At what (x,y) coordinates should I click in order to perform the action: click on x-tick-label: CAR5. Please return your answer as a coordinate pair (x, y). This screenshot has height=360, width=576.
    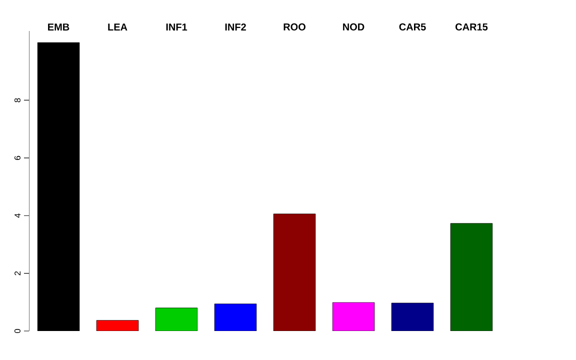
    Looking at the image, I should click on (412, 26).